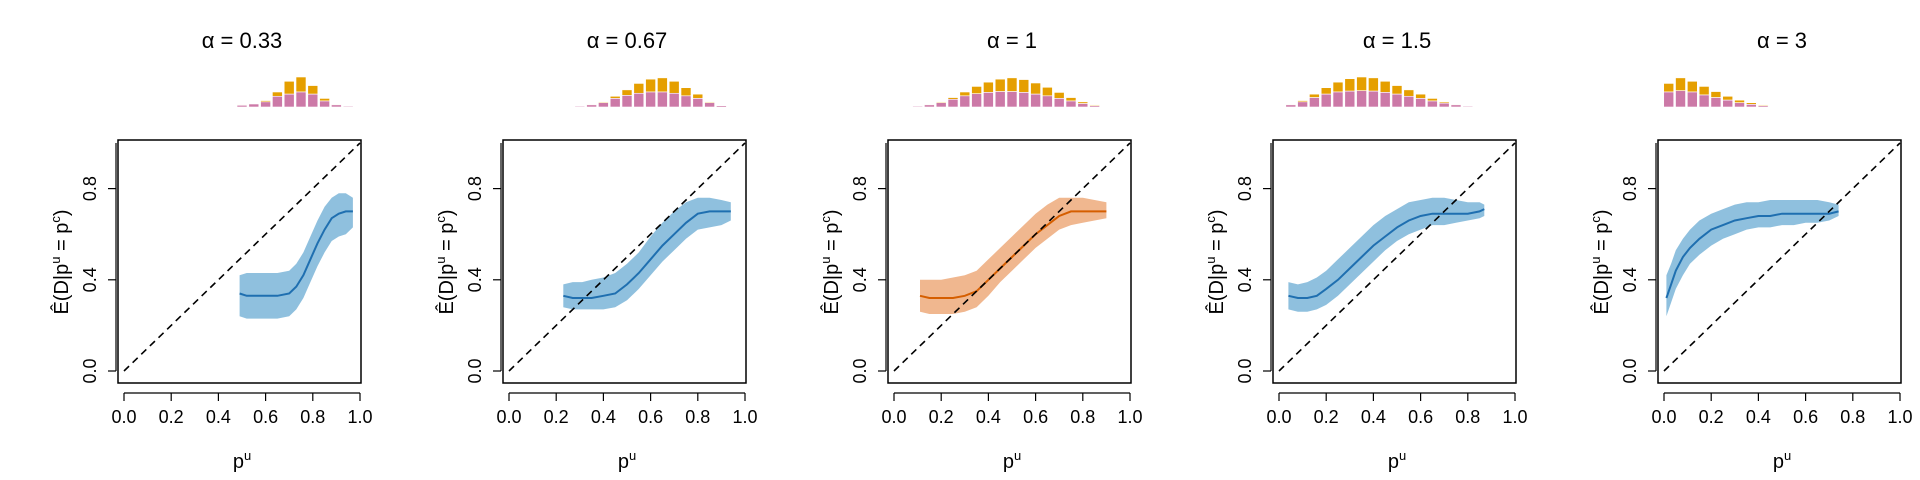  I want to click on chart-title: α = 1, so click(1012, 40).